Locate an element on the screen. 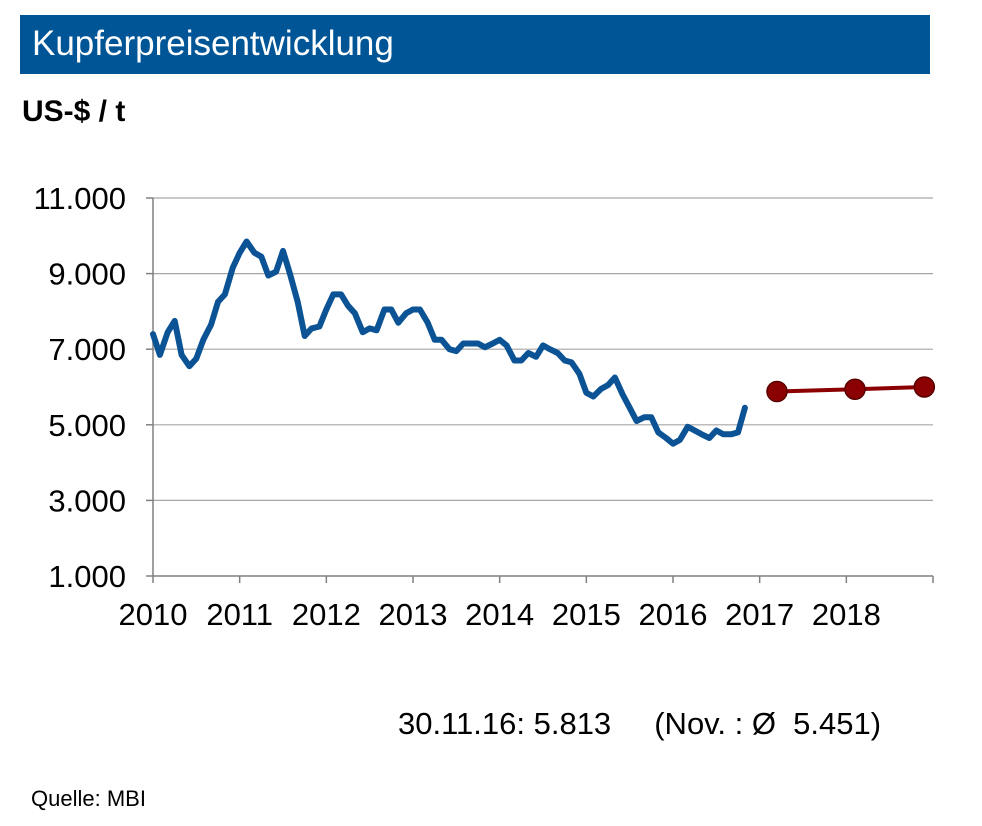 This screenshot has height=826, width=982. price-note: 30.11.16: 5.813 (Nov. : Ø 5.451) is located at coordinates (640, 723).